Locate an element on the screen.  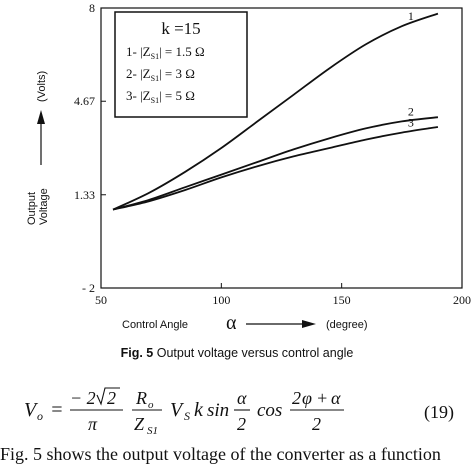
svg-text: cos is located at coordinates (269, 410).